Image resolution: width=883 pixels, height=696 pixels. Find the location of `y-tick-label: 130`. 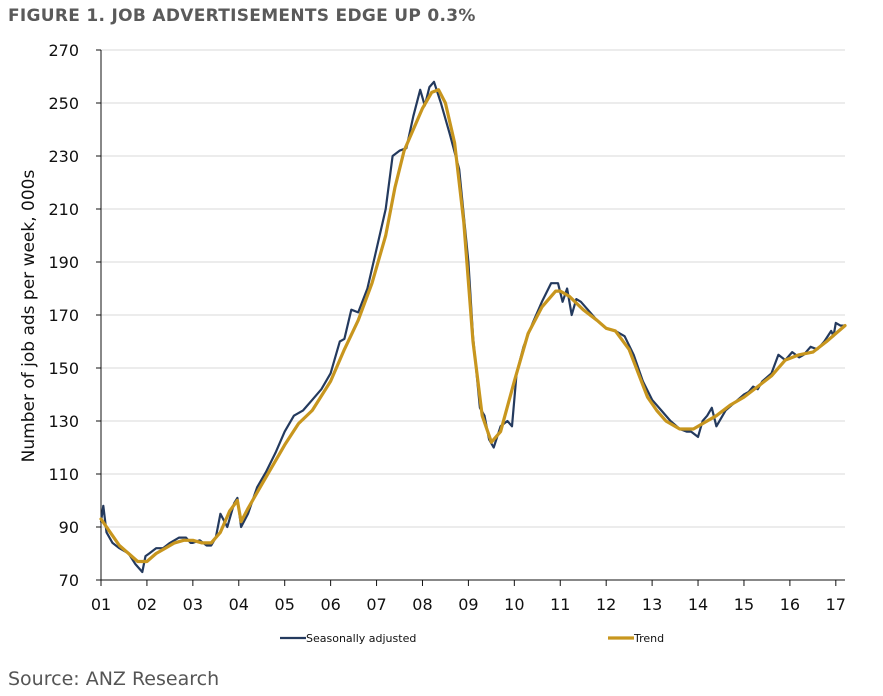

y-tick-label: 130 is located at coordinates (63, 421).